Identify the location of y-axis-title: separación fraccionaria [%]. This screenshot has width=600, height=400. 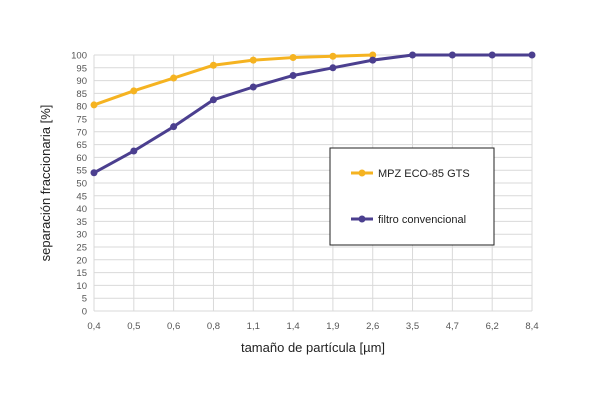
(45, 183).